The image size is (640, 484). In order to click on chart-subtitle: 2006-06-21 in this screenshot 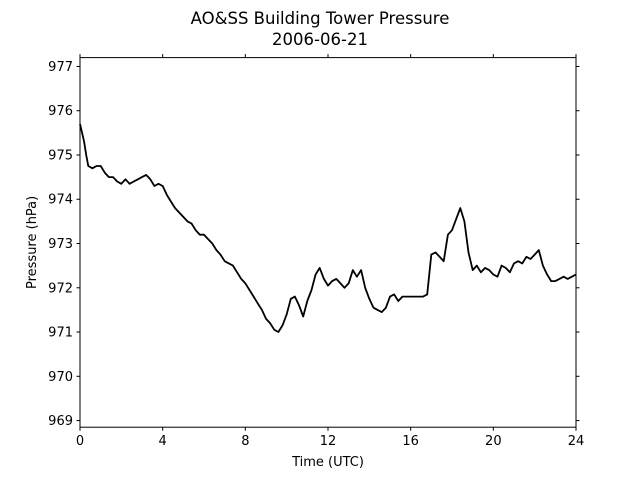, I will do `click(320, 39)`.